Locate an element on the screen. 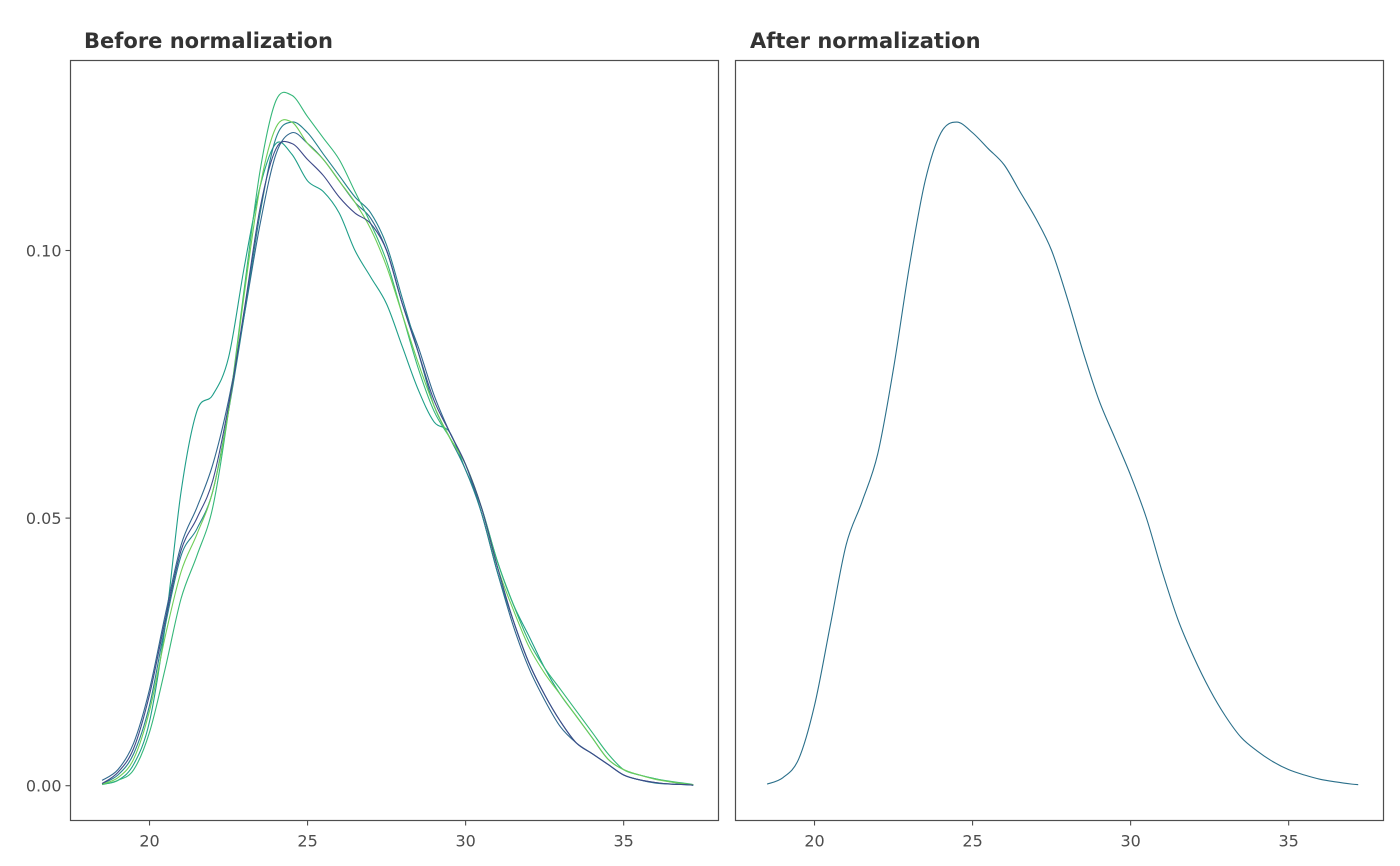  y-tick-label: 0.10 is located at coordinates (44, 251).